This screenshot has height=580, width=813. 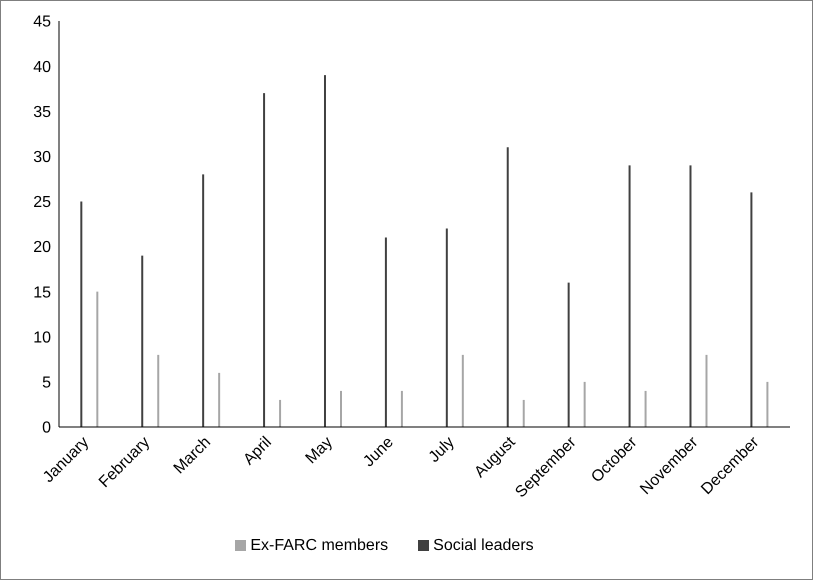 What do you see at coordinates (483, 545) in the screenshot?
I see `legend-label: Social leaders` at bounding box center [483, 545].